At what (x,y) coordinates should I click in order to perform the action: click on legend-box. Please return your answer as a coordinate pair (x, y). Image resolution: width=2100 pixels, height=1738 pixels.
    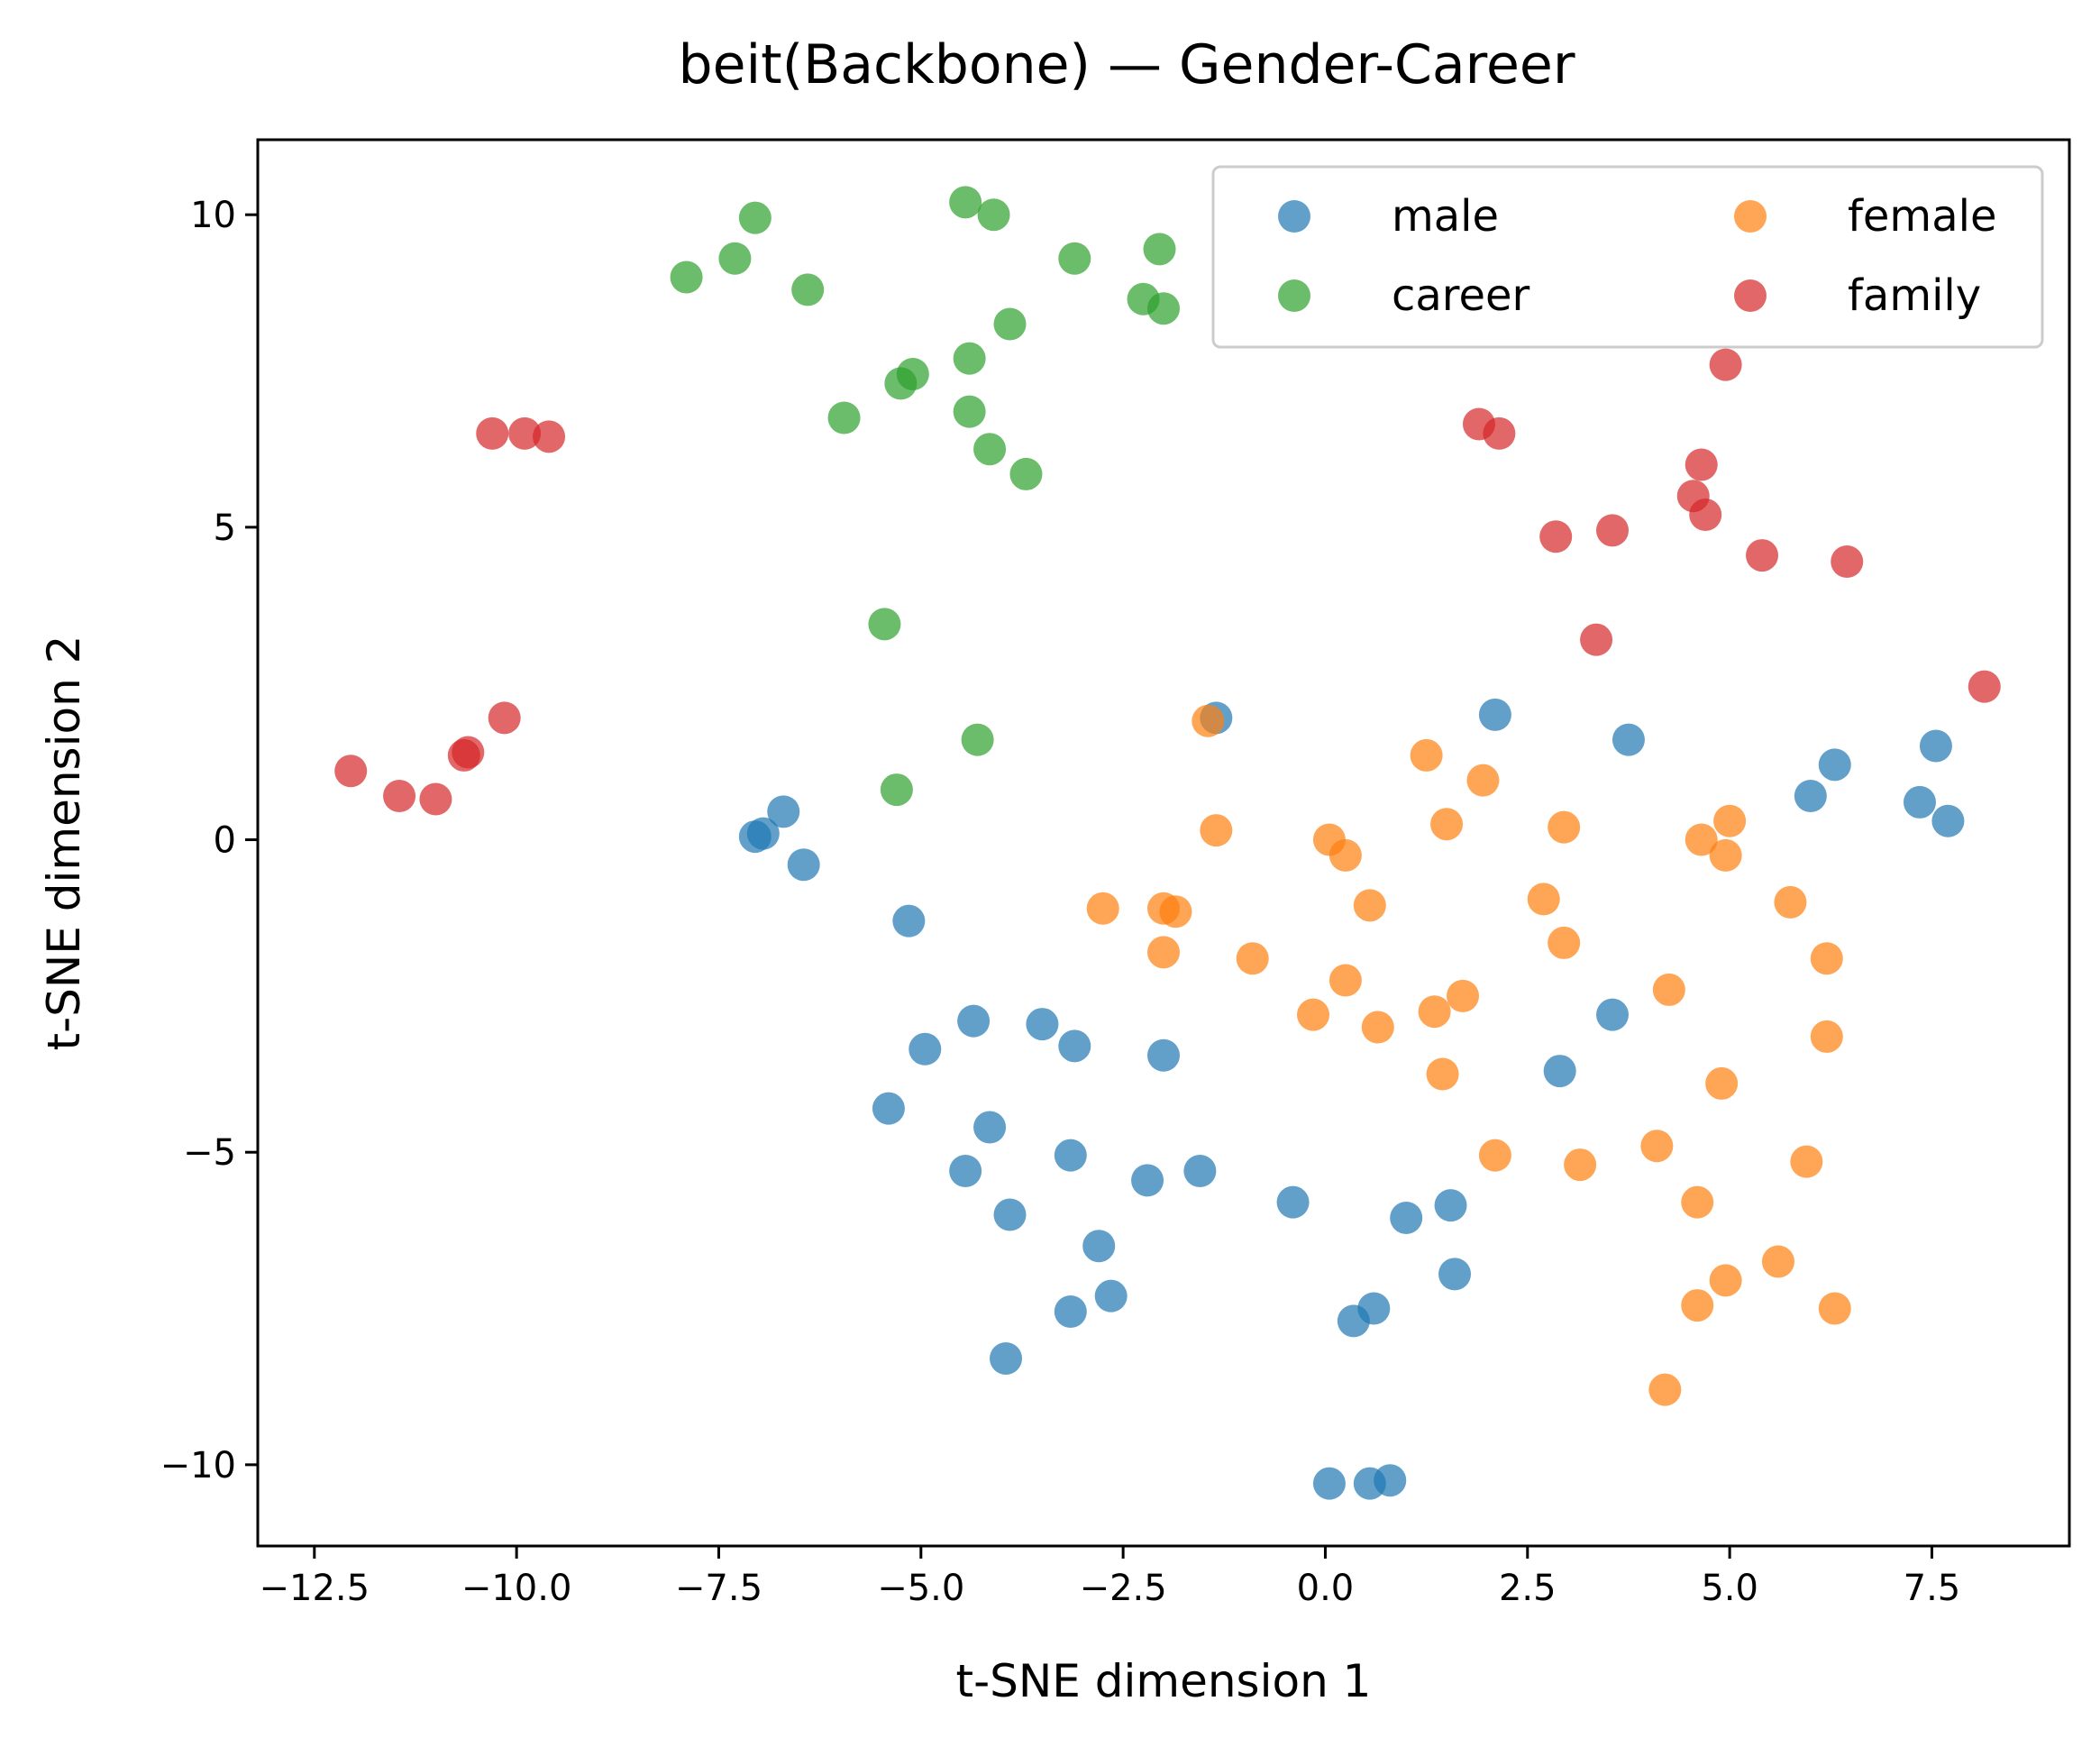
    Looking at the image, I should click on (1627, 257).